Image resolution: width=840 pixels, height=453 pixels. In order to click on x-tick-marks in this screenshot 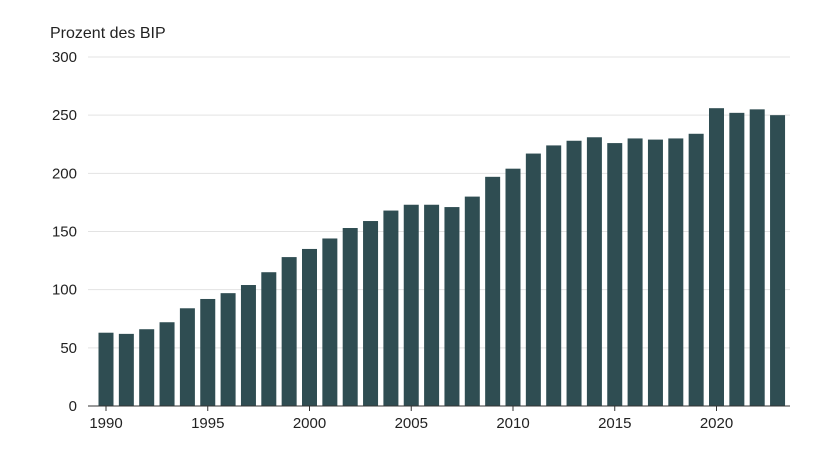, I will do `click(411, 408)`.